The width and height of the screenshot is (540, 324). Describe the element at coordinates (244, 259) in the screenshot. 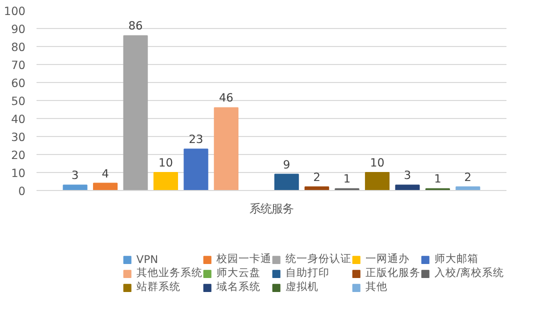

I see `legend-label: 校园一卡通` at that location.